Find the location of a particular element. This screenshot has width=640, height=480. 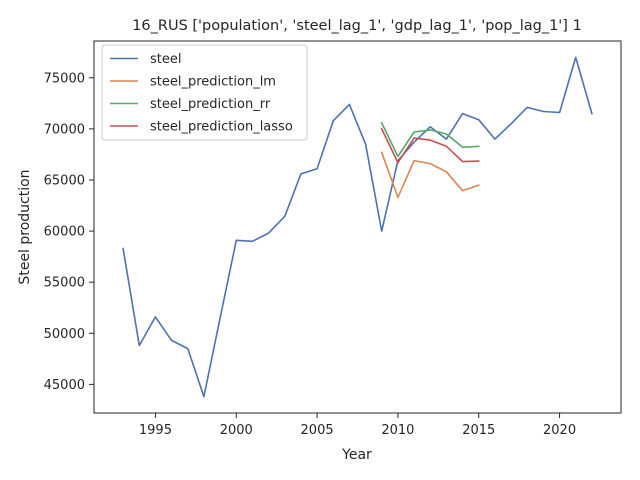

series-line-steel-prediction-lasso is located at coordinates (430, 145).